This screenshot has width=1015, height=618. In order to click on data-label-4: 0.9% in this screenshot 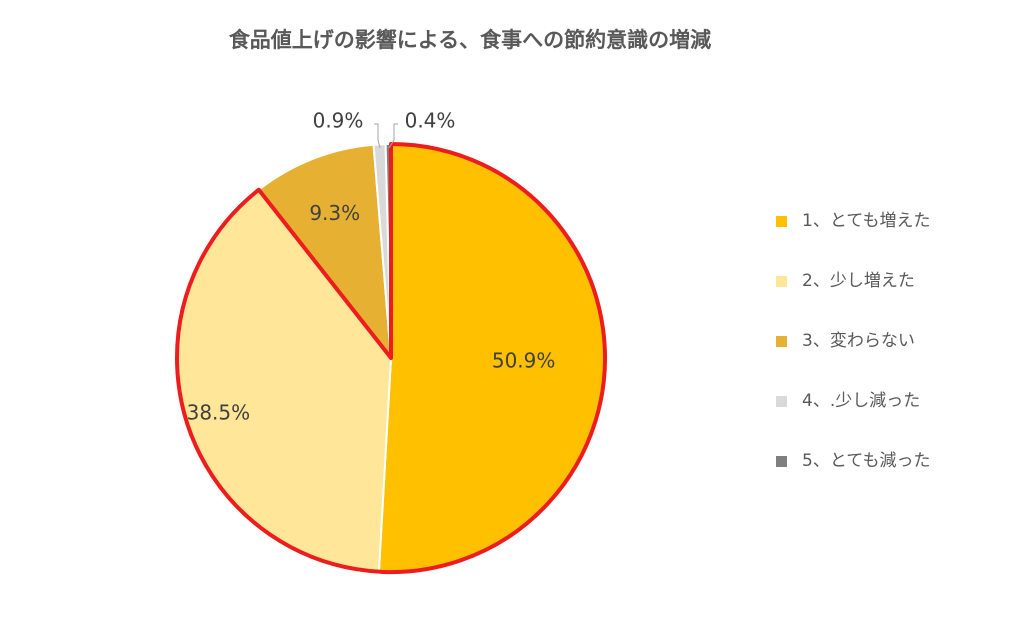, I will do `click(338, 121)`.